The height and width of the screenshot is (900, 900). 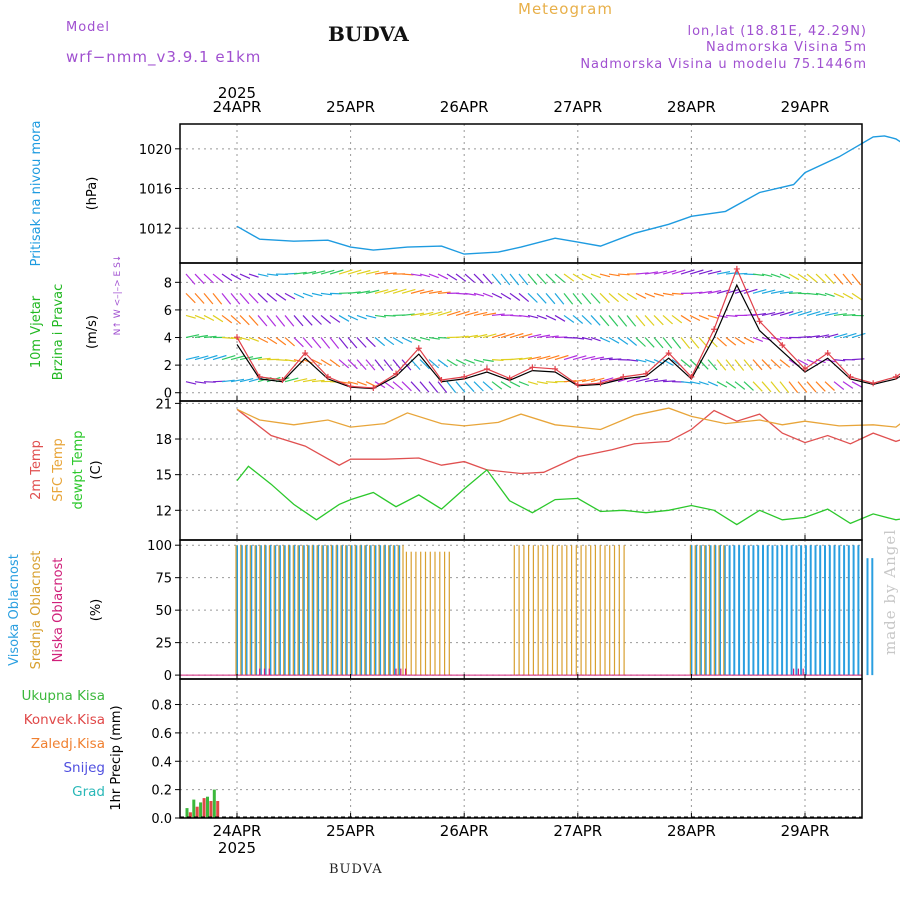 What do you see at coordinates (805, 831) in the screenshot?
I see `date-label-bottom: 29APR` at bounding box center [805, 831].